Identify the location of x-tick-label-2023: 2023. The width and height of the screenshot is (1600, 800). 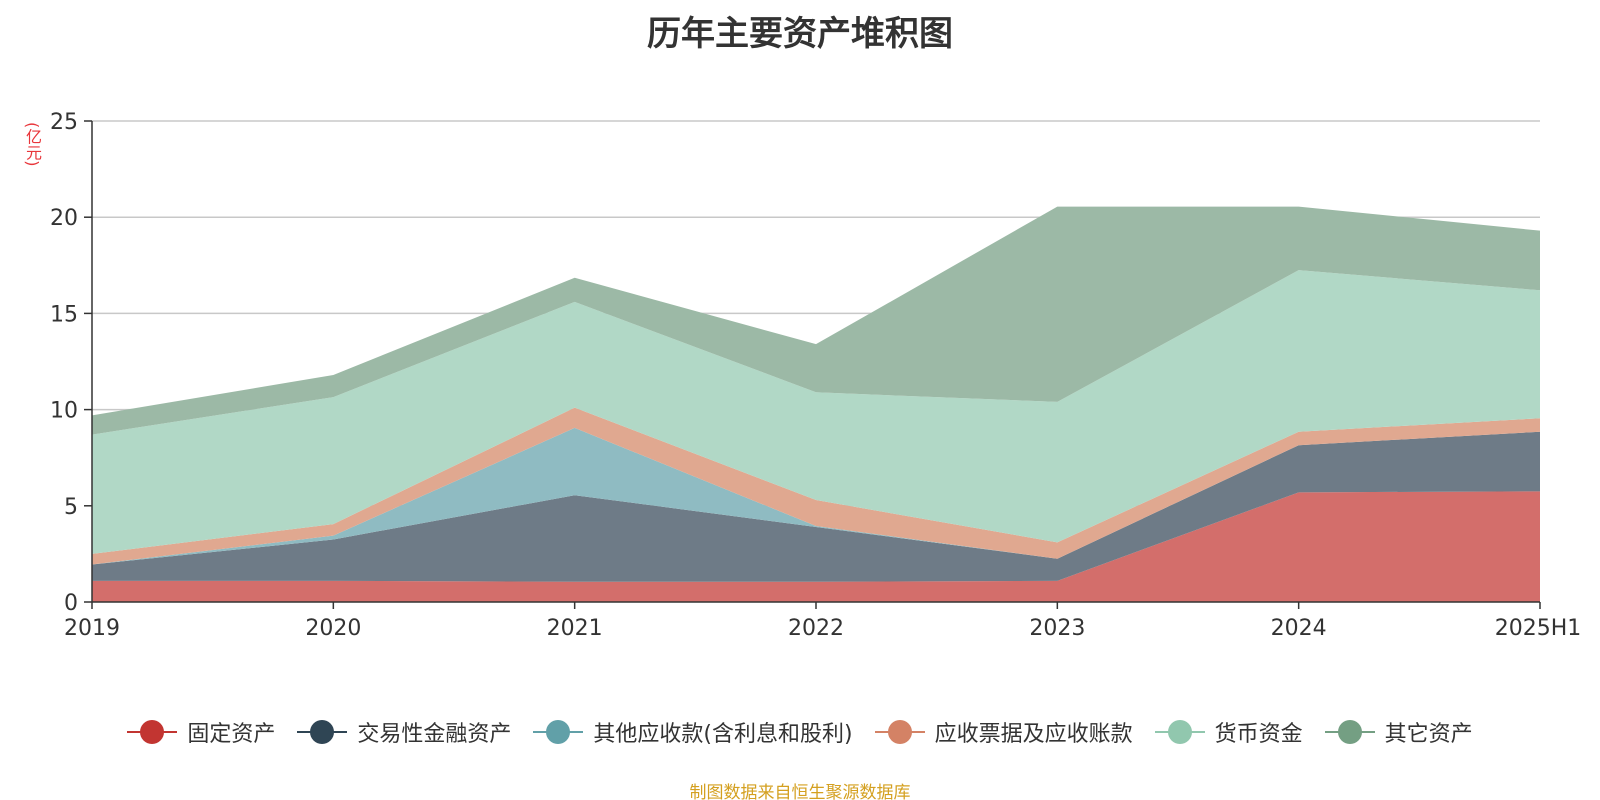
(1057, 628).